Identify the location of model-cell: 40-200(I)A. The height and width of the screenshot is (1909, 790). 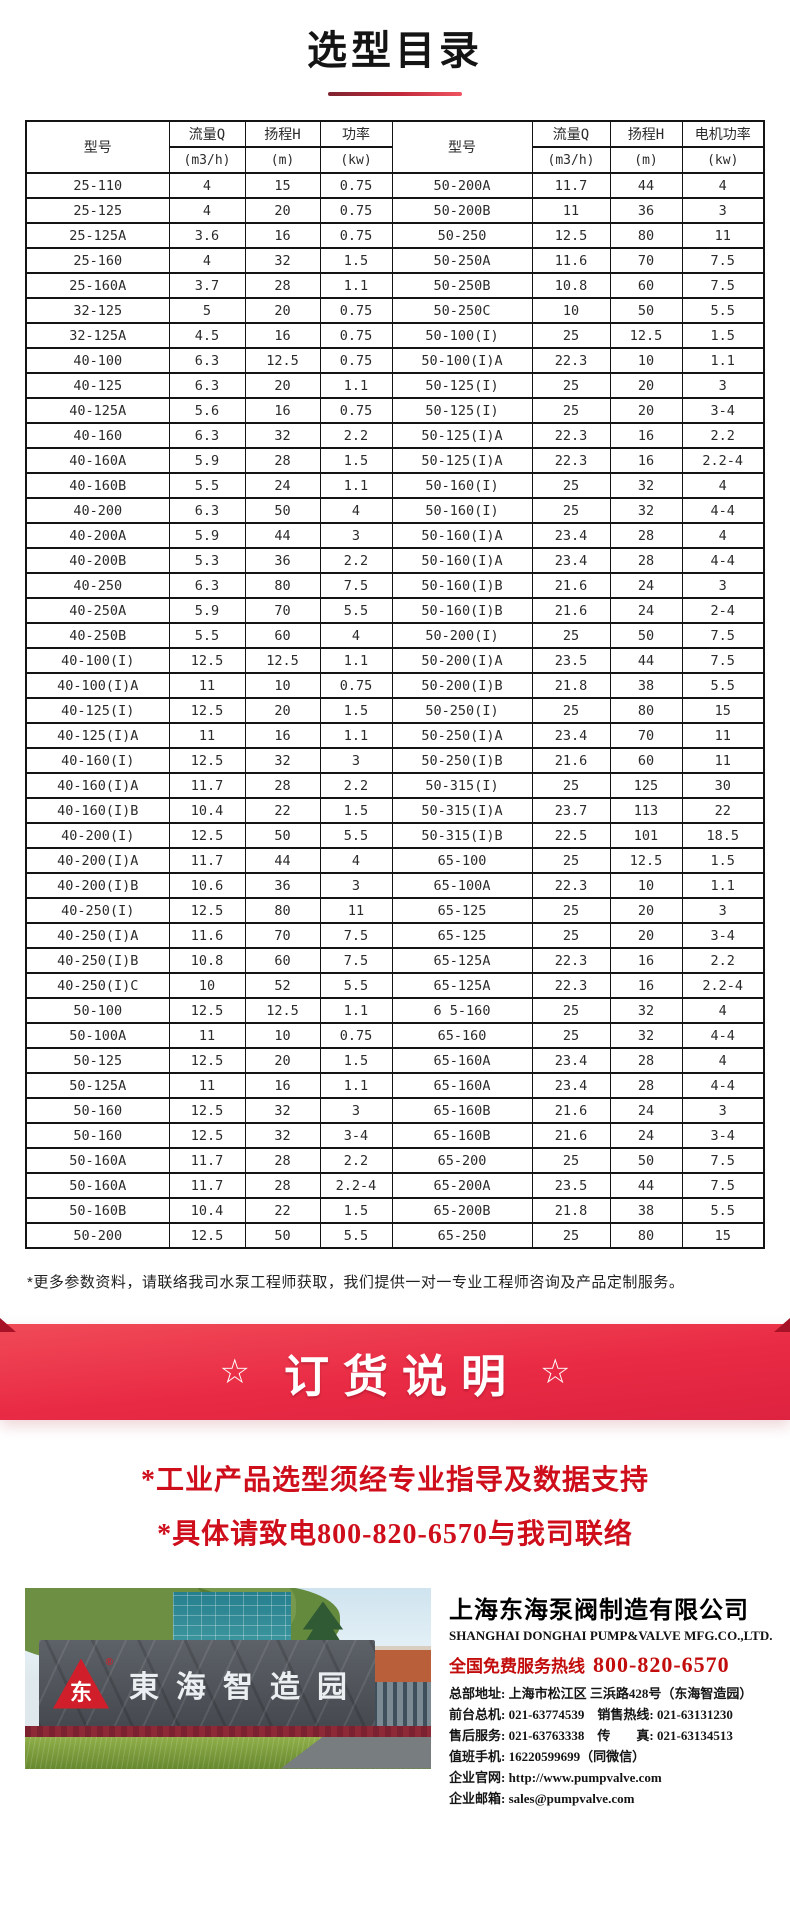
(97, 860).